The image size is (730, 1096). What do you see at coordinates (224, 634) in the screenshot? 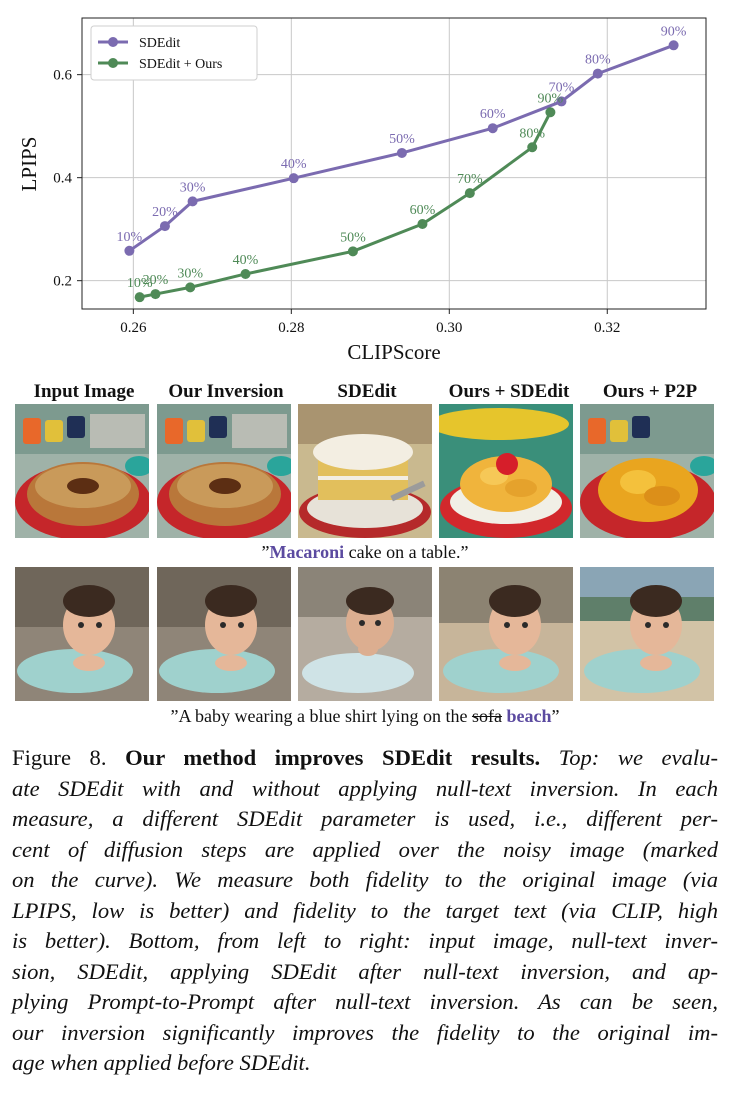
I see `baby-inversion-image` at bounding box center [224, 634].